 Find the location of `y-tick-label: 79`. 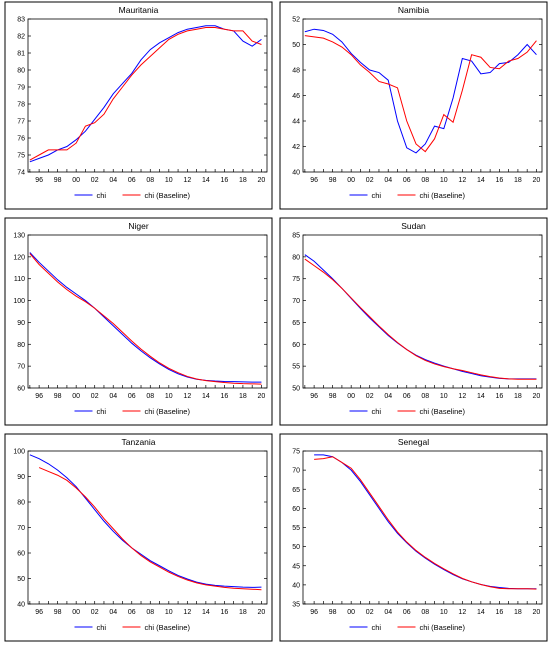

y-tick-label: 79 is located at coordinates (21, 88).